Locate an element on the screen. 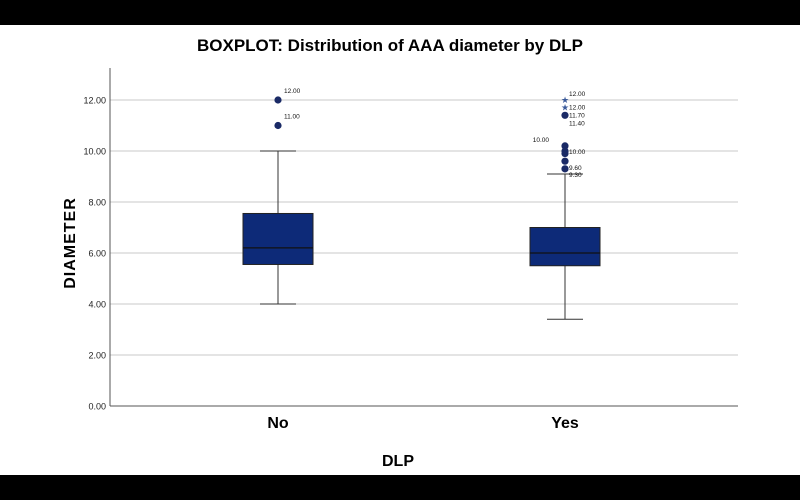 The width and height of the screenshot is (800, 500). y-tick-label: 4.00 is located at coordinates (97, 305).